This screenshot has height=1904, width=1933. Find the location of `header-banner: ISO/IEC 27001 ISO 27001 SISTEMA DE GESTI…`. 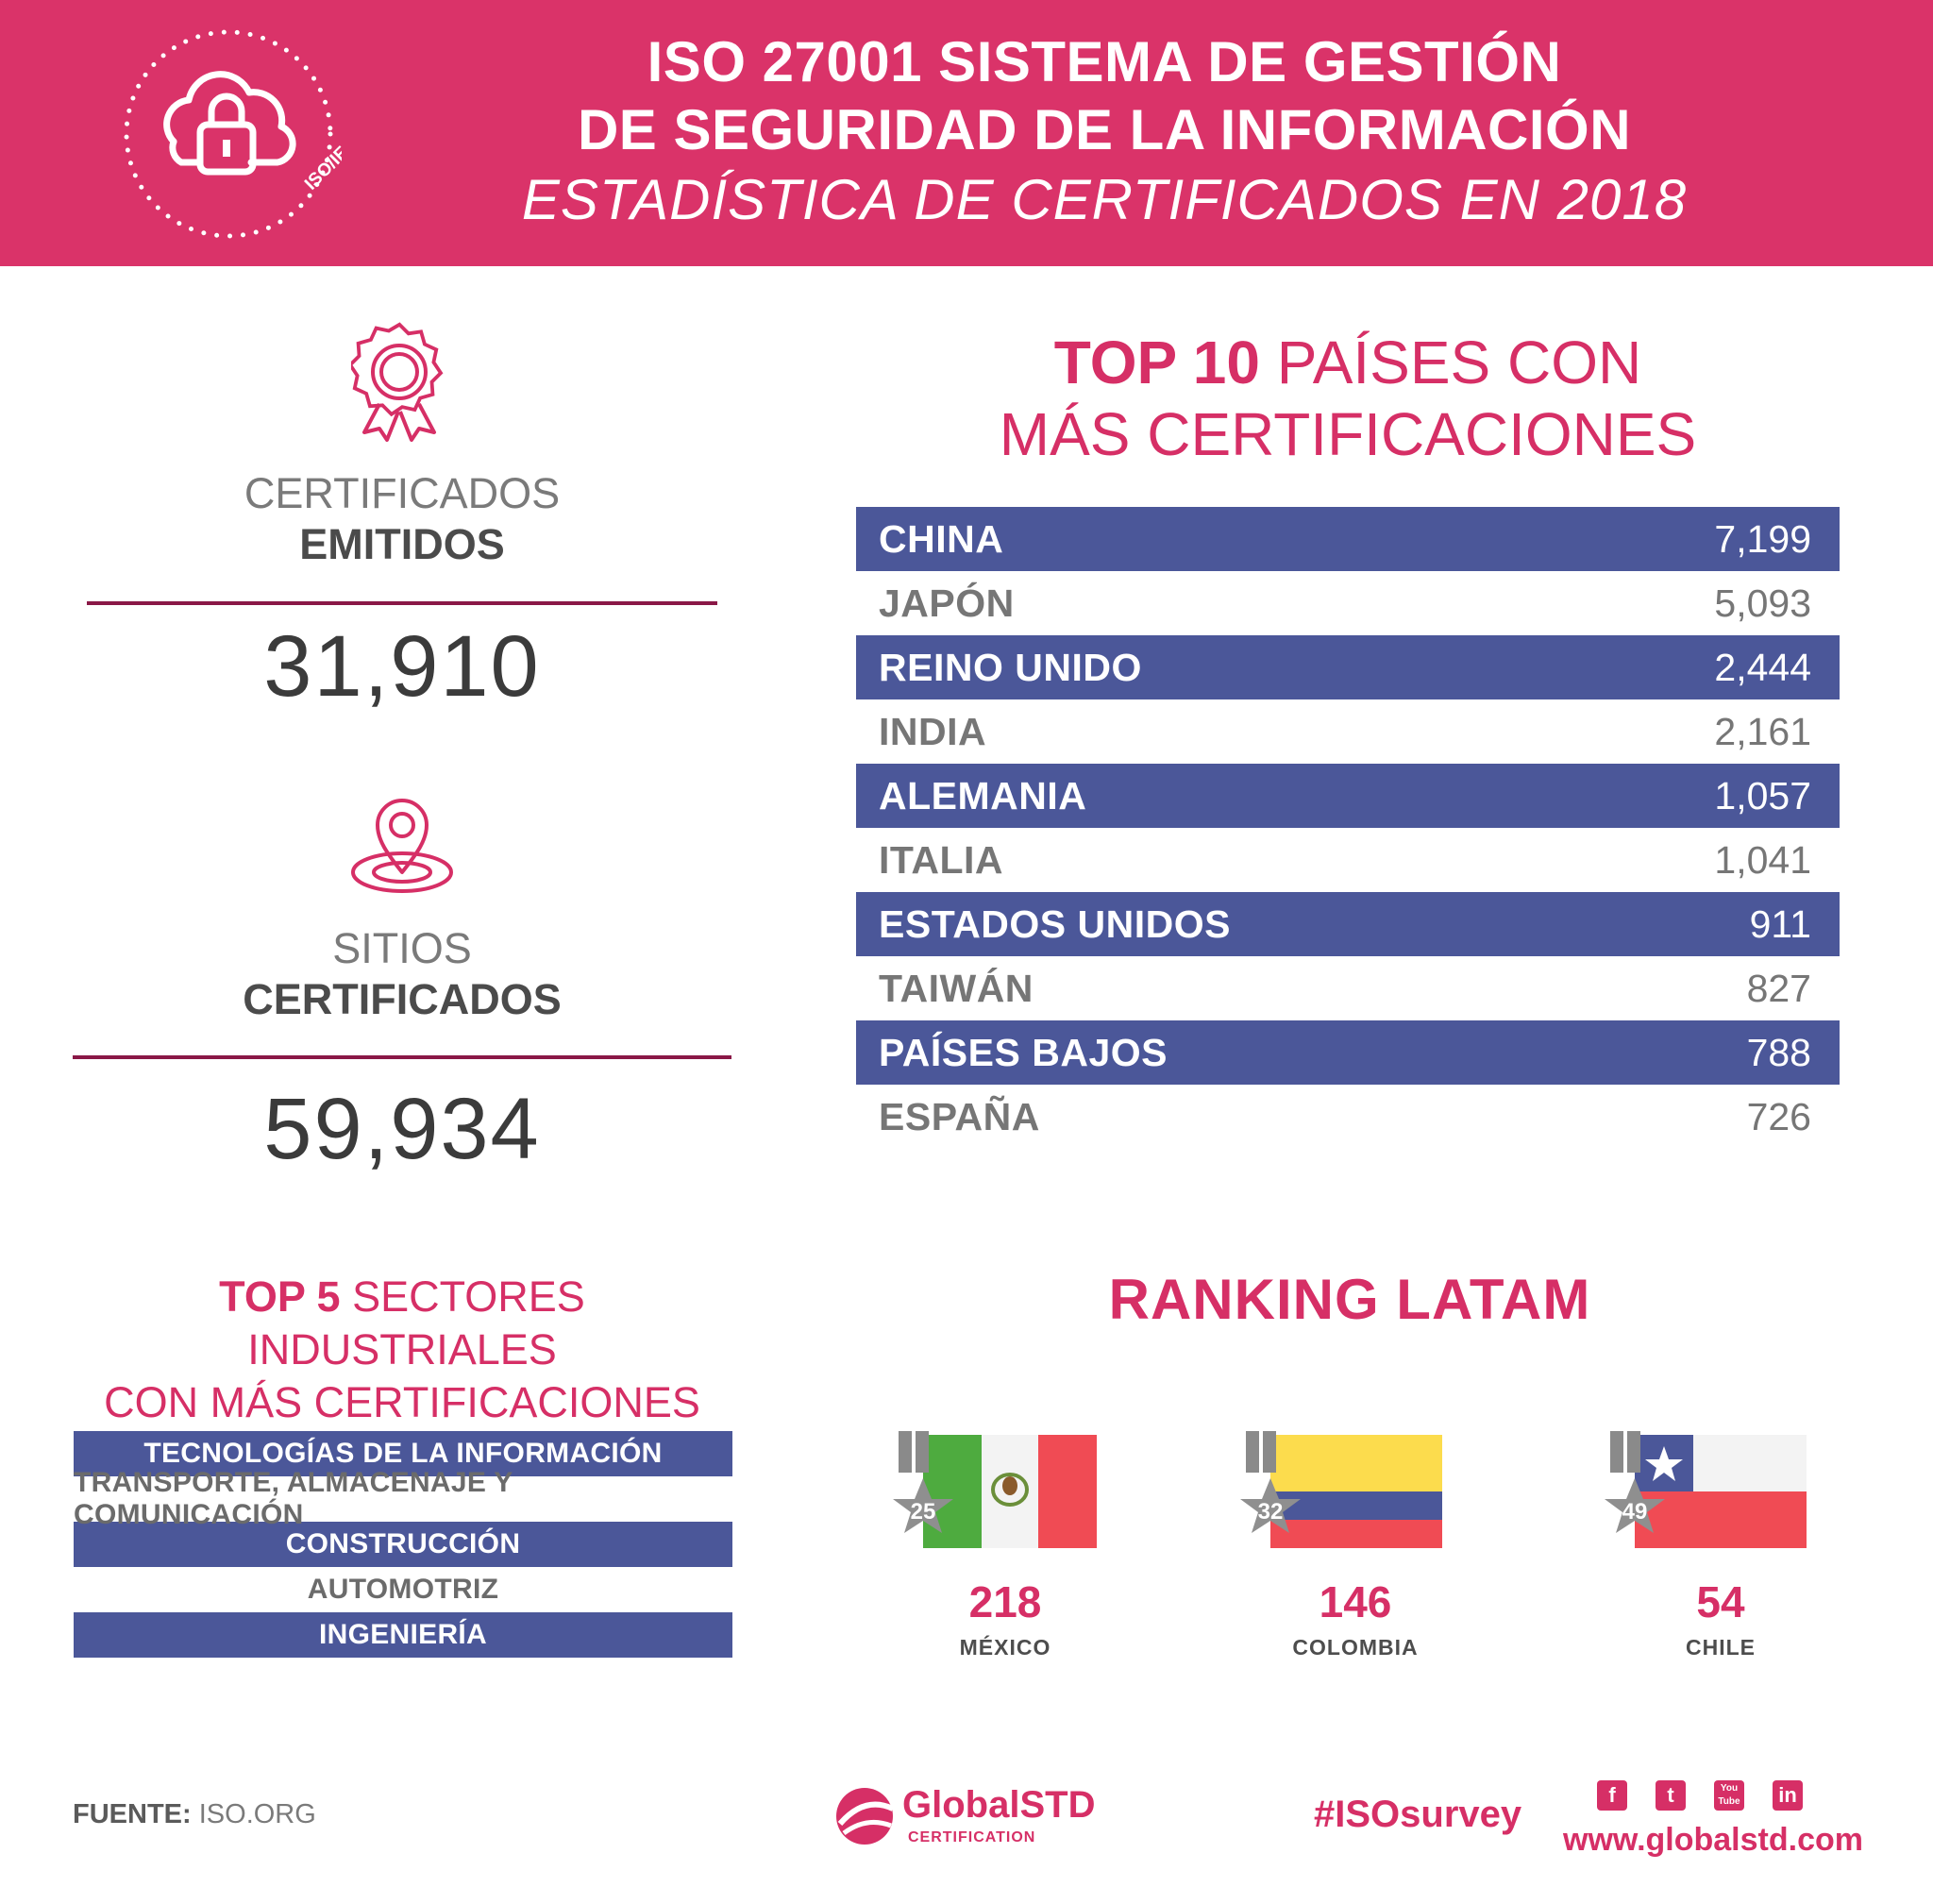

header-banner: ISO/IEC 27001 ISO 27001 SISTEMA DE GESTI… is located at coordinates (966, 133).